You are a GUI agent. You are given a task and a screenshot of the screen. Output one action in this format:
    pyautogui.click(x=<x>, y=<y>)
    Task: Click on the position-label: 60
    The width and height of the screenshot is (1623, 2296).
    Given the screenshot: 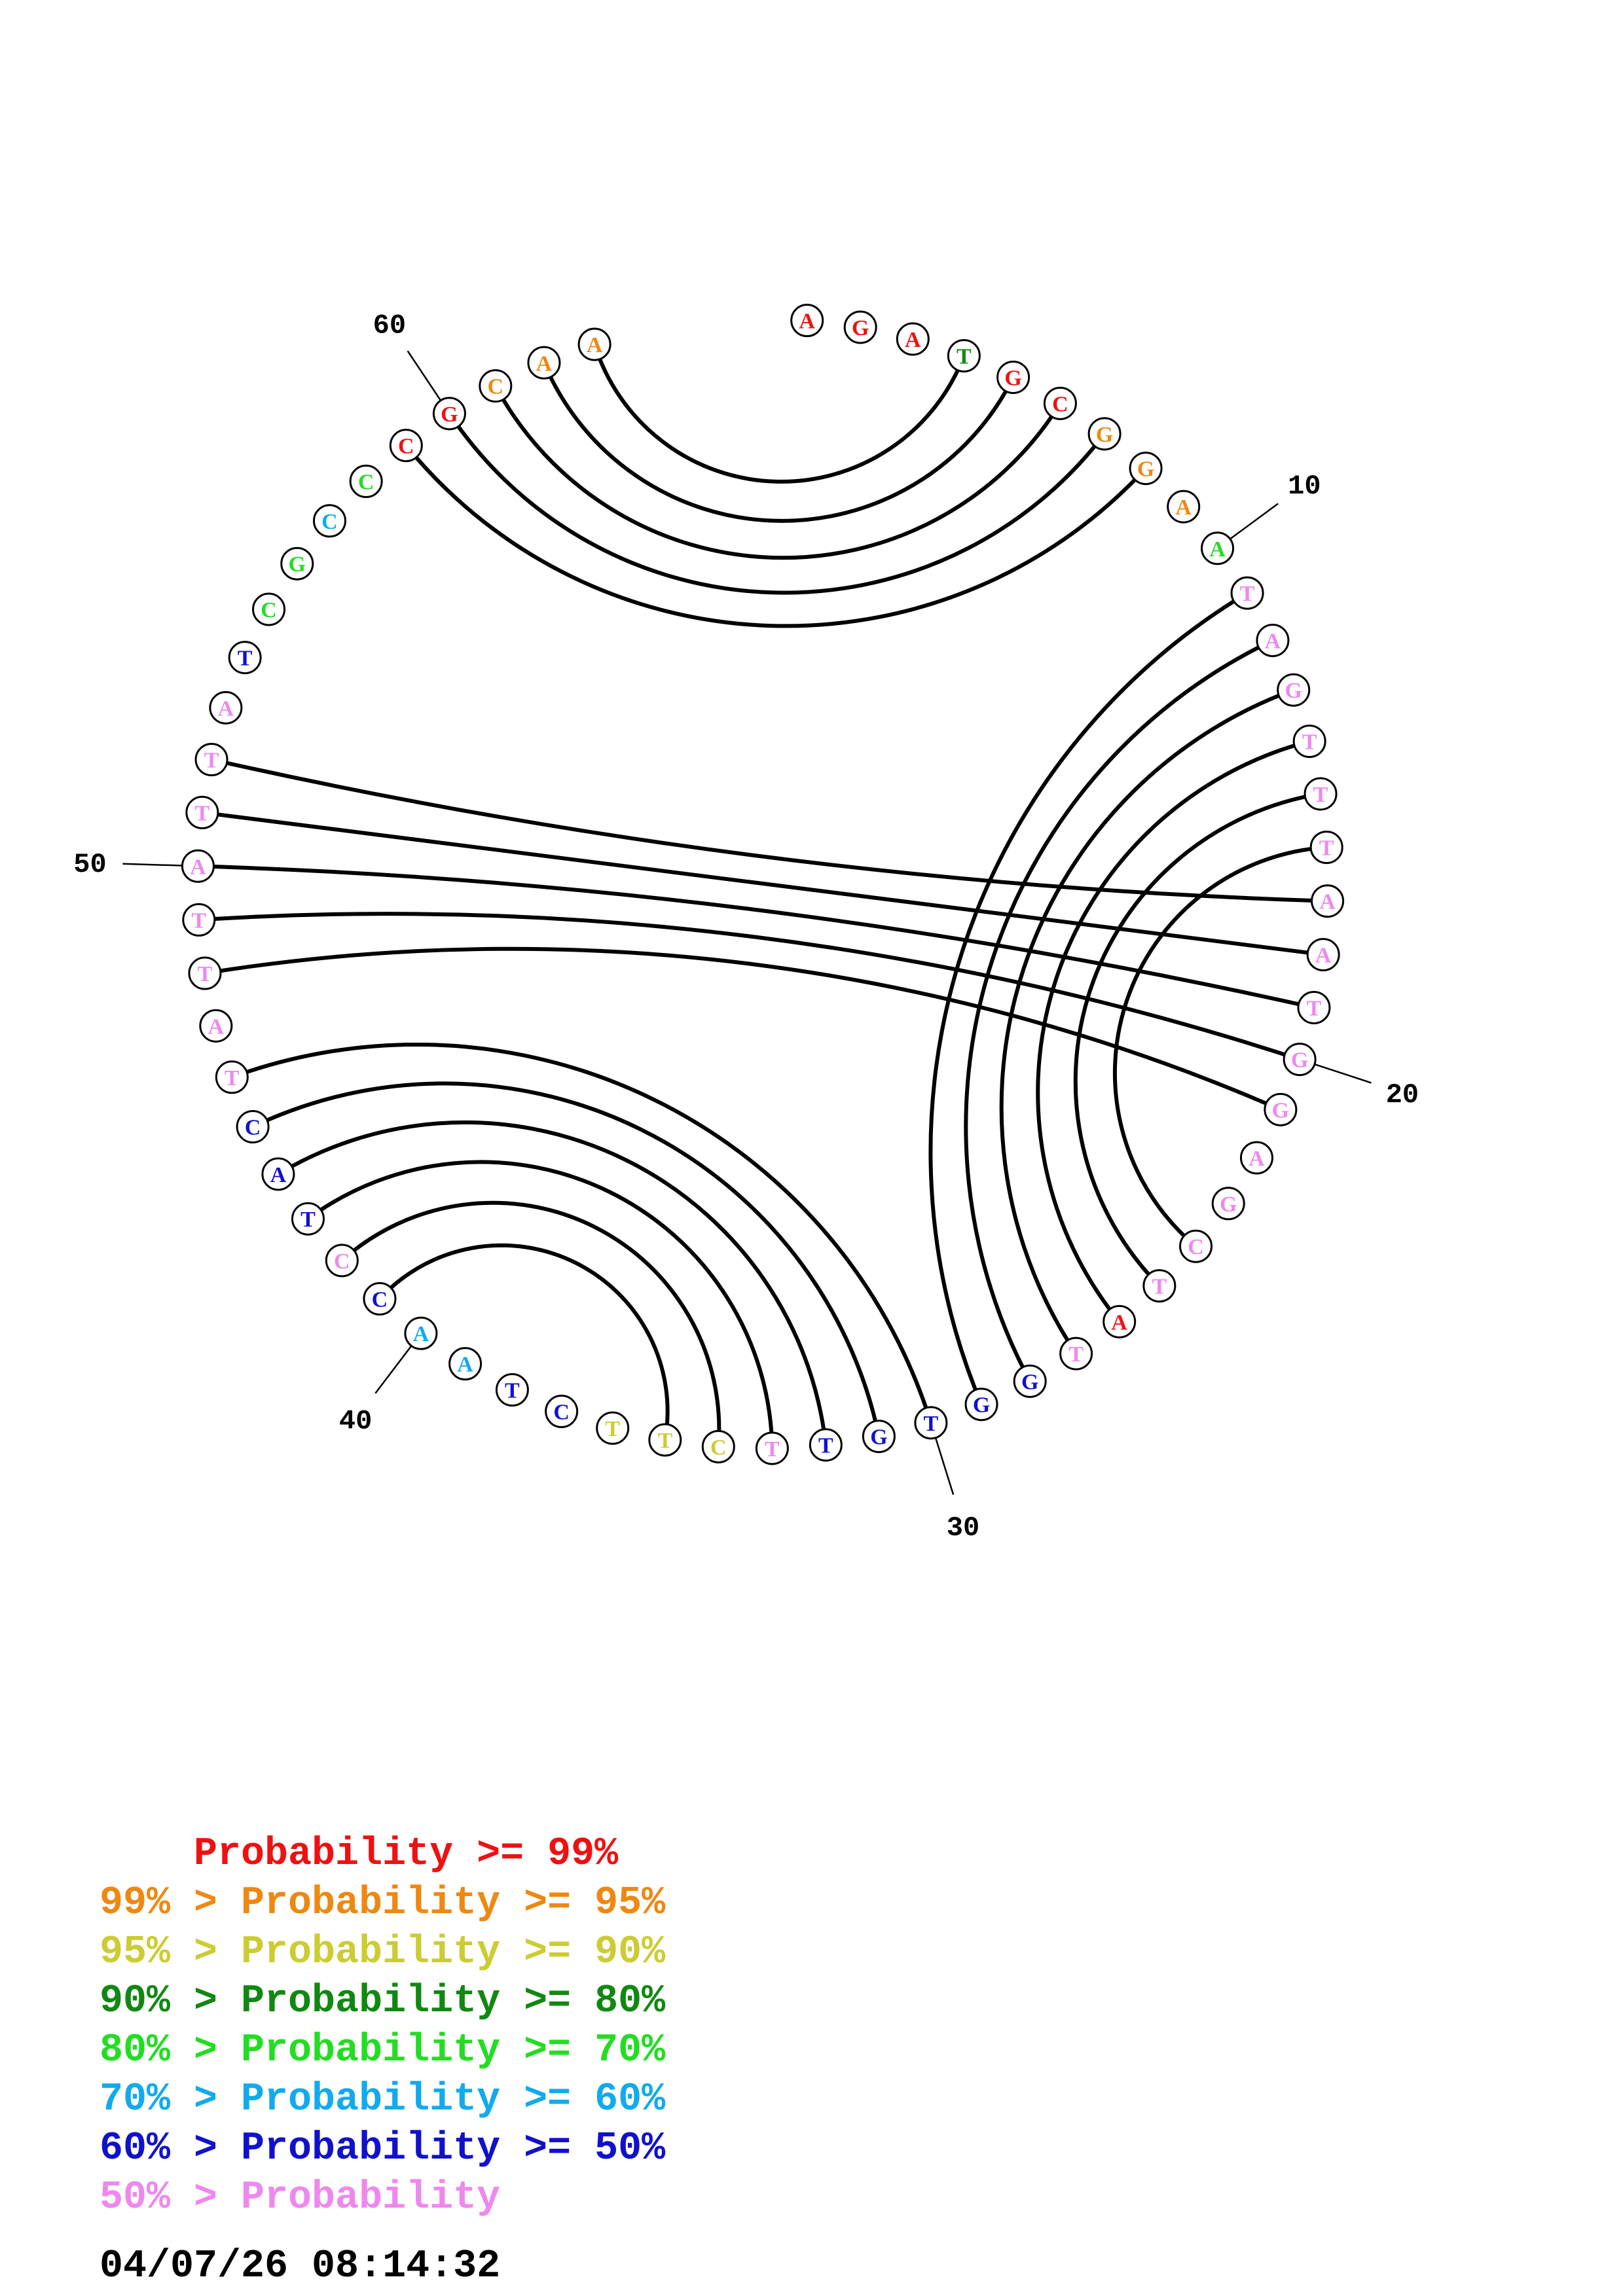 What is the action you would take?
    pyautogui.click(x=389, y=326)
    